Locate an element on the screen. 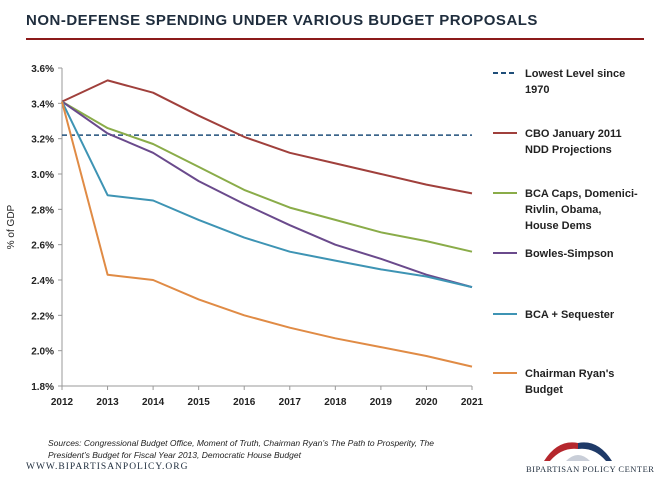 This screenshot has width=671, height=480. bpc-logo-icon is located at coordinates (578, 451).